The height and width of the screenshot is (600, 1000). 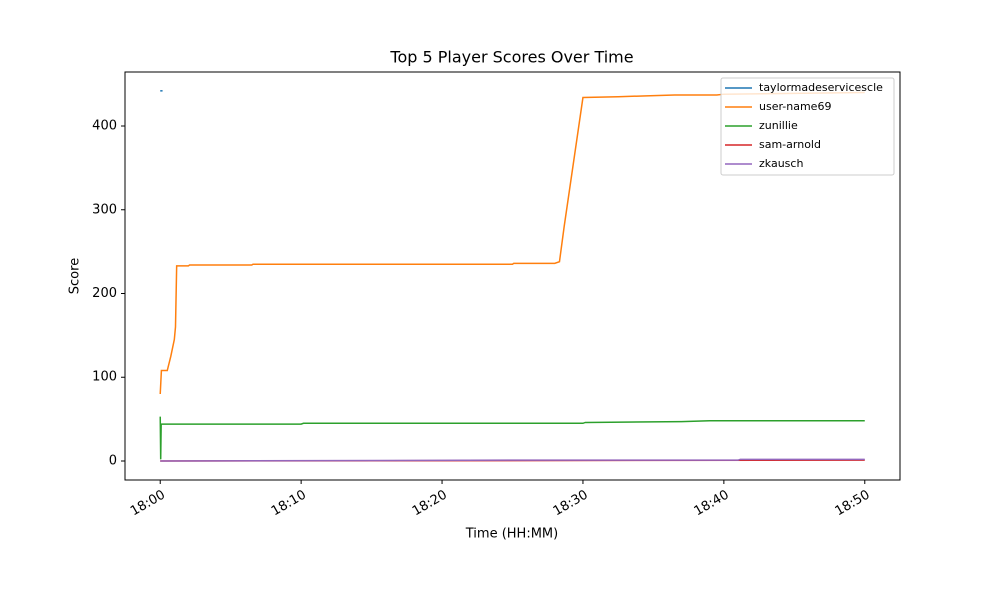 I want to click on chart-title: Top 5 Player Scores Over Time, so click(x=511, y=57).